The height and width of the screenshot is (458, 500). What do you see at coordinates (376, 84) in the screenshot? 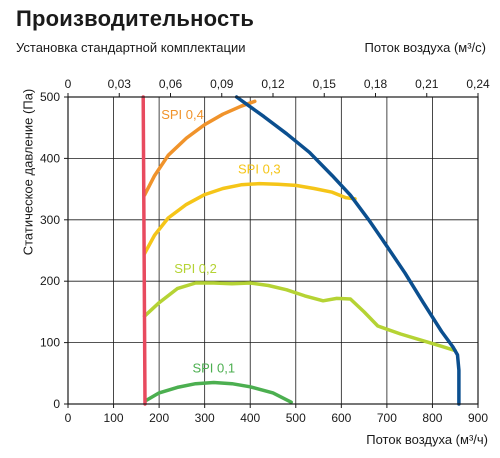
I see `x2-tick-label: 0,18` at bounding box center [376, 84].